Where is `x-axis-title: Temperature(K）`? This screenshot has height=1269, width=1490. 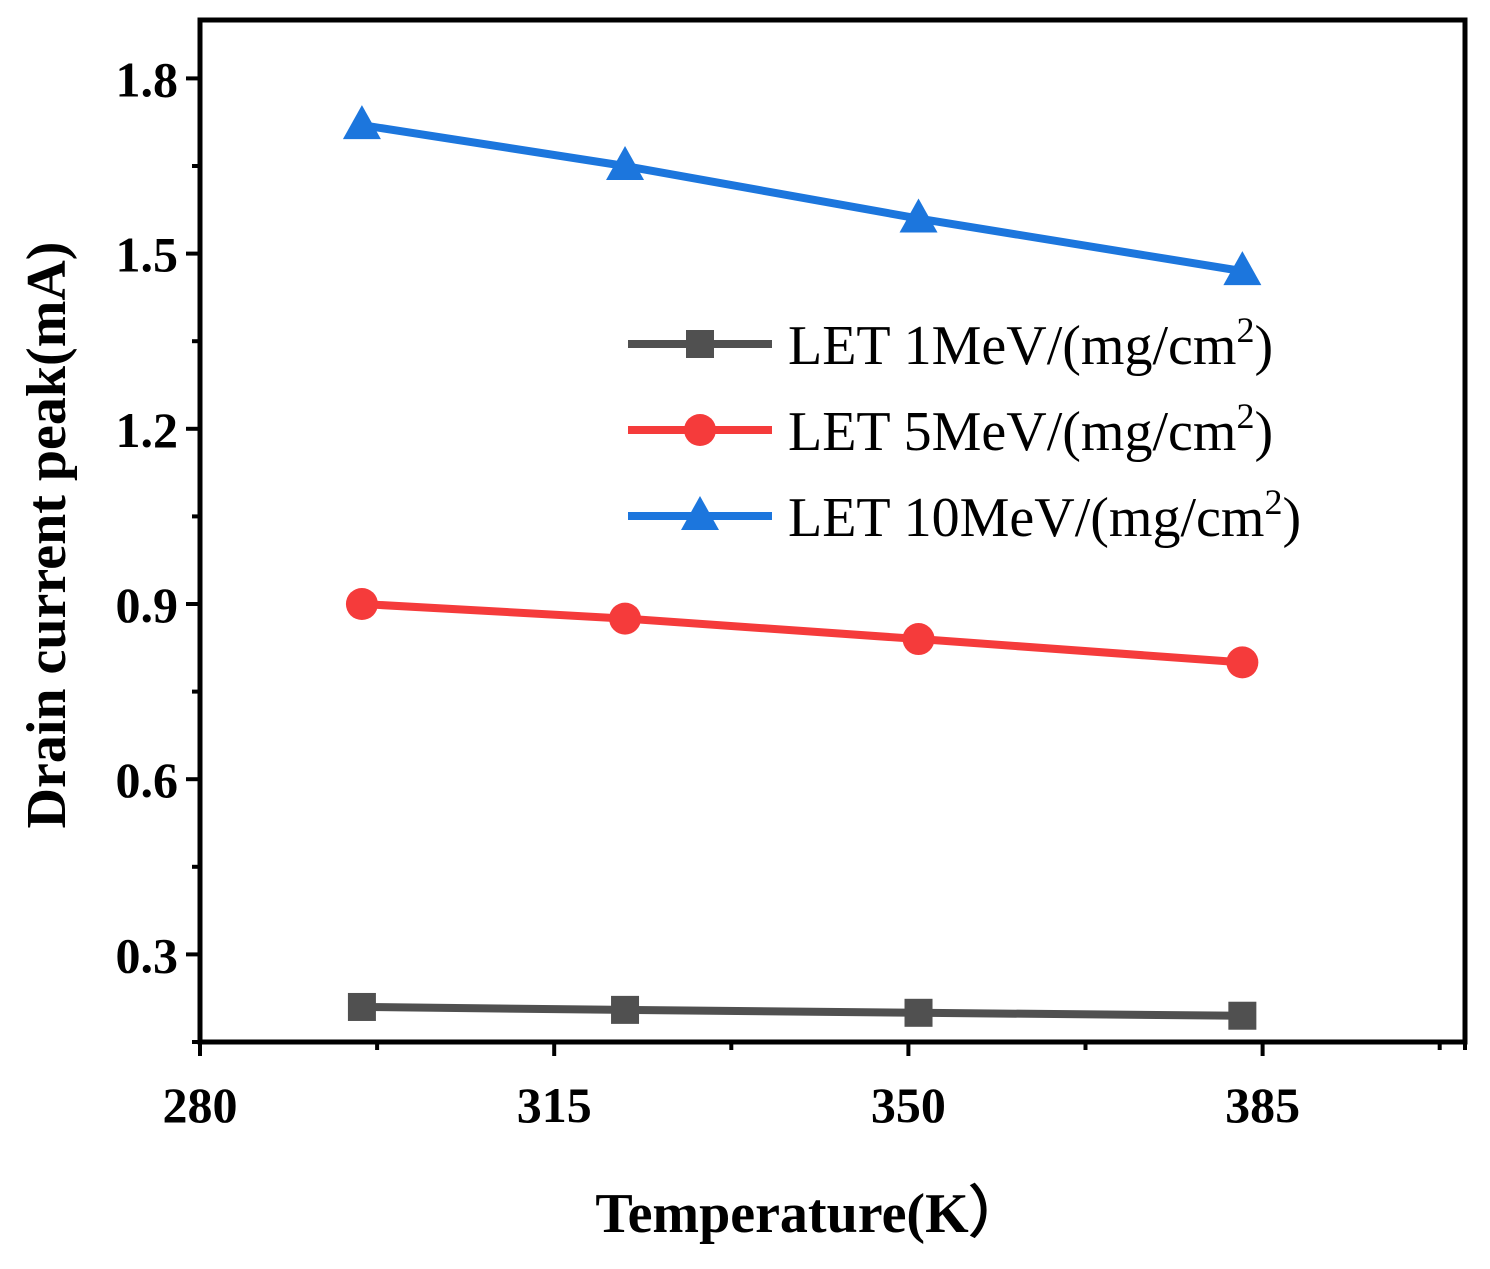 x-axis-title: Temperature(K） is located at coordinates (809, 1213).